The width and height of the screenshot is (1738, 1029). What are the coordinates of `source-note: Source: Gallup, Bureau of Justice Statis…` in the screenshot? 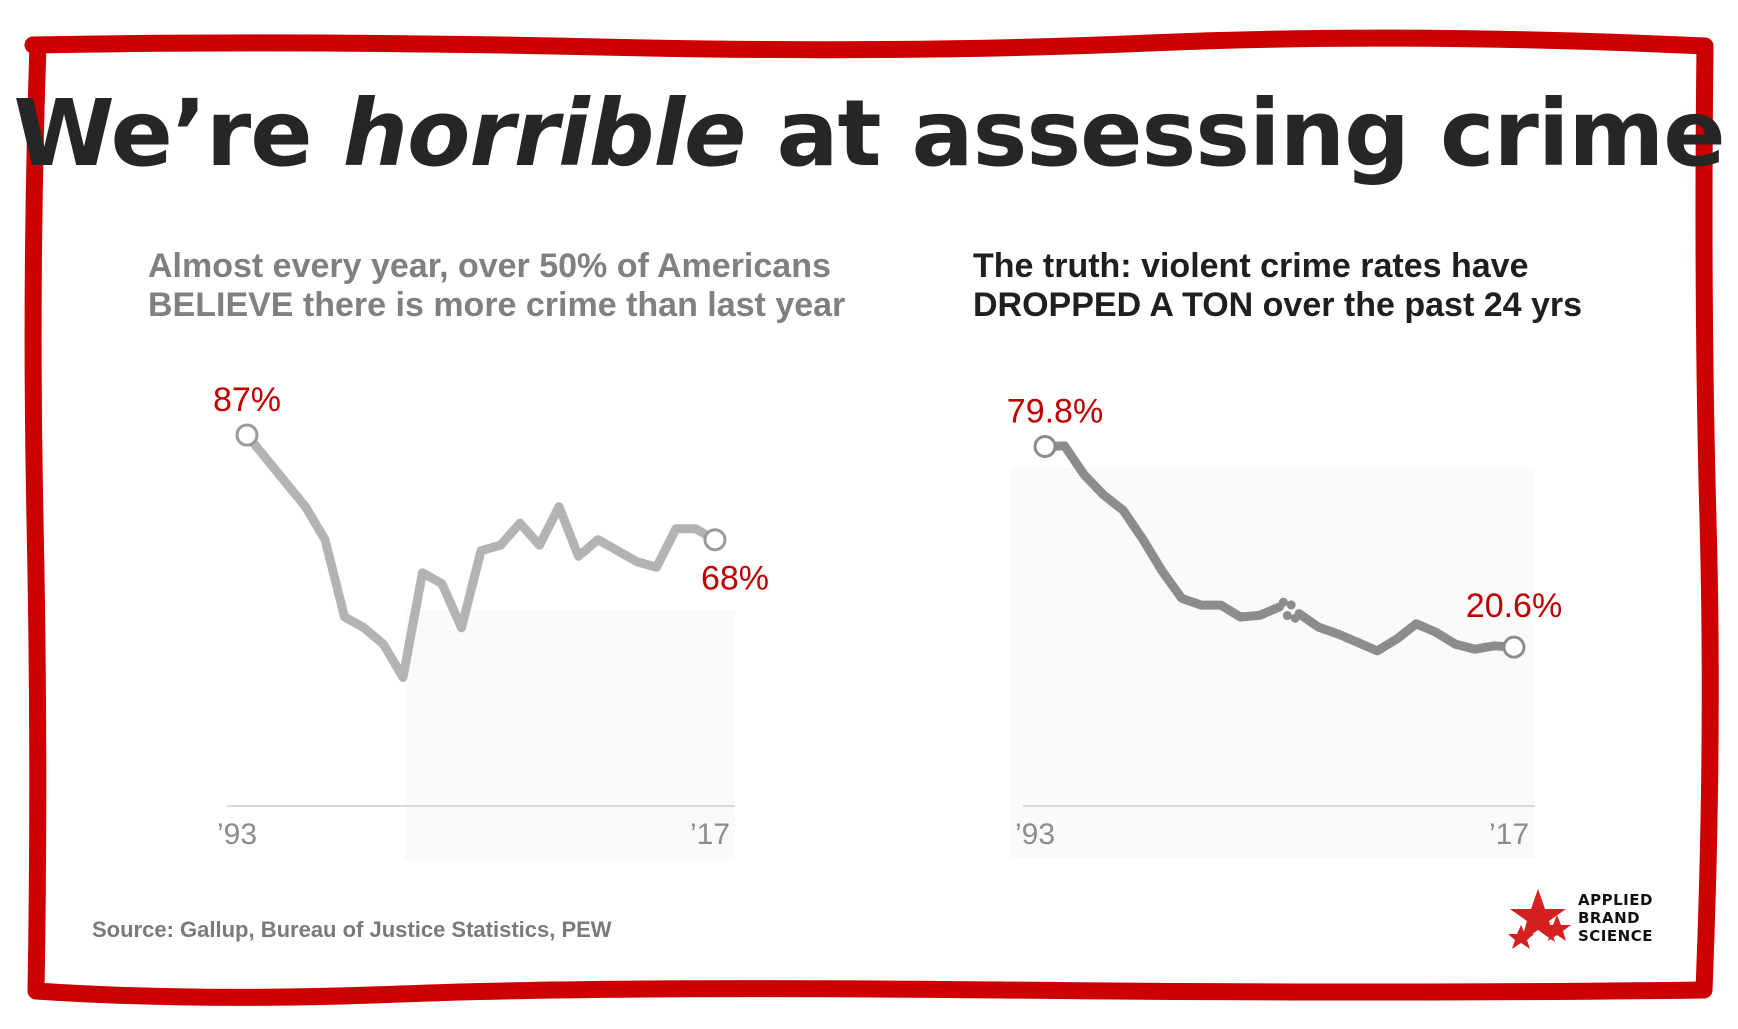 It's located at (352, 929).